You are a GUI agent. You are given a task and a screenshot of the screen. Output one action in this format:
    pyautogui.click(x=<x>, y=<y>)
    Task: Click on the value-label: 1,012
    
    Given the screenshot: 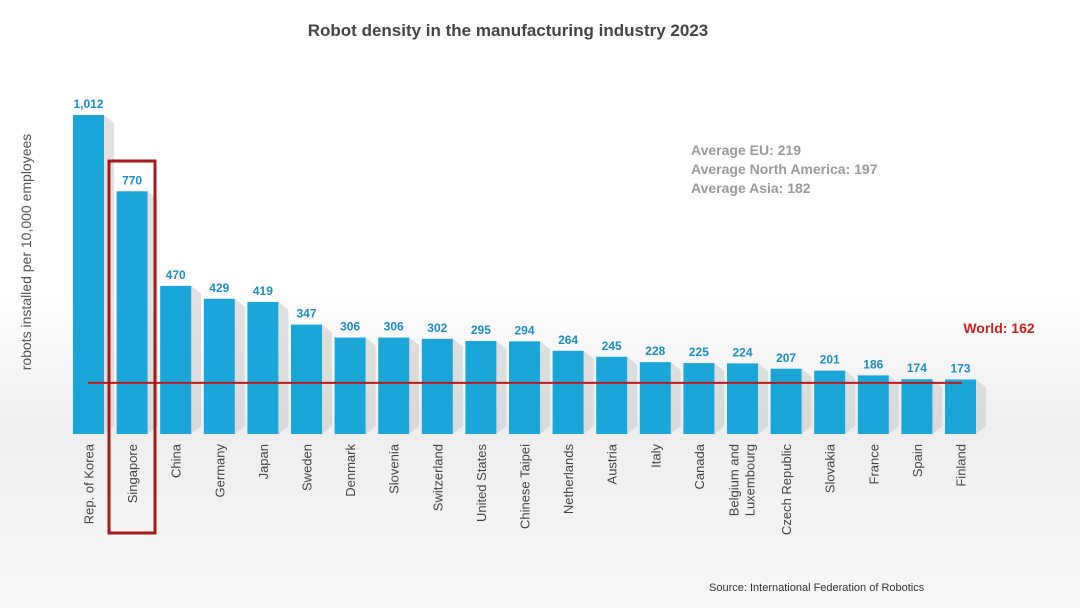 What is the action you would take?
    pyautogui.click(x=88, y=104)
    